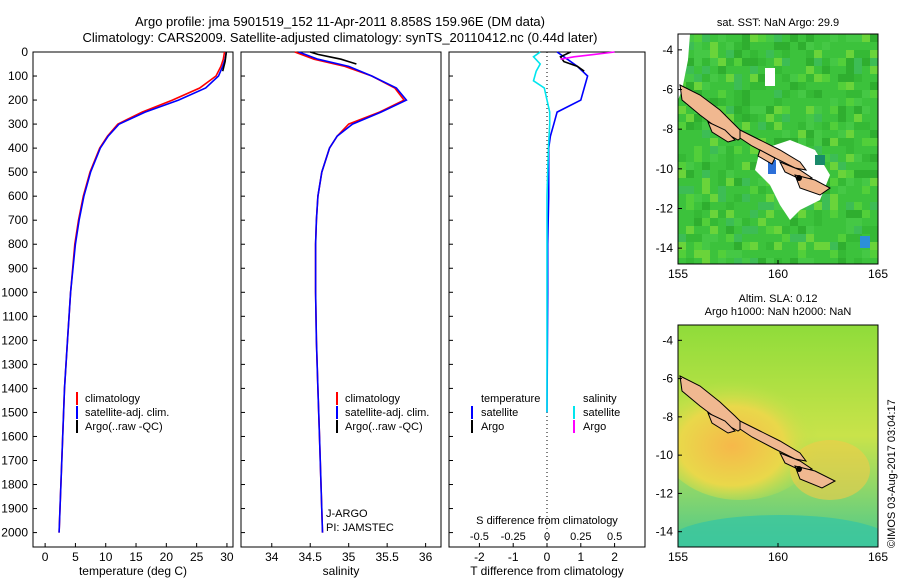  I want to click on temperature-xlabel: temperature (deg C), so click(133, 571).